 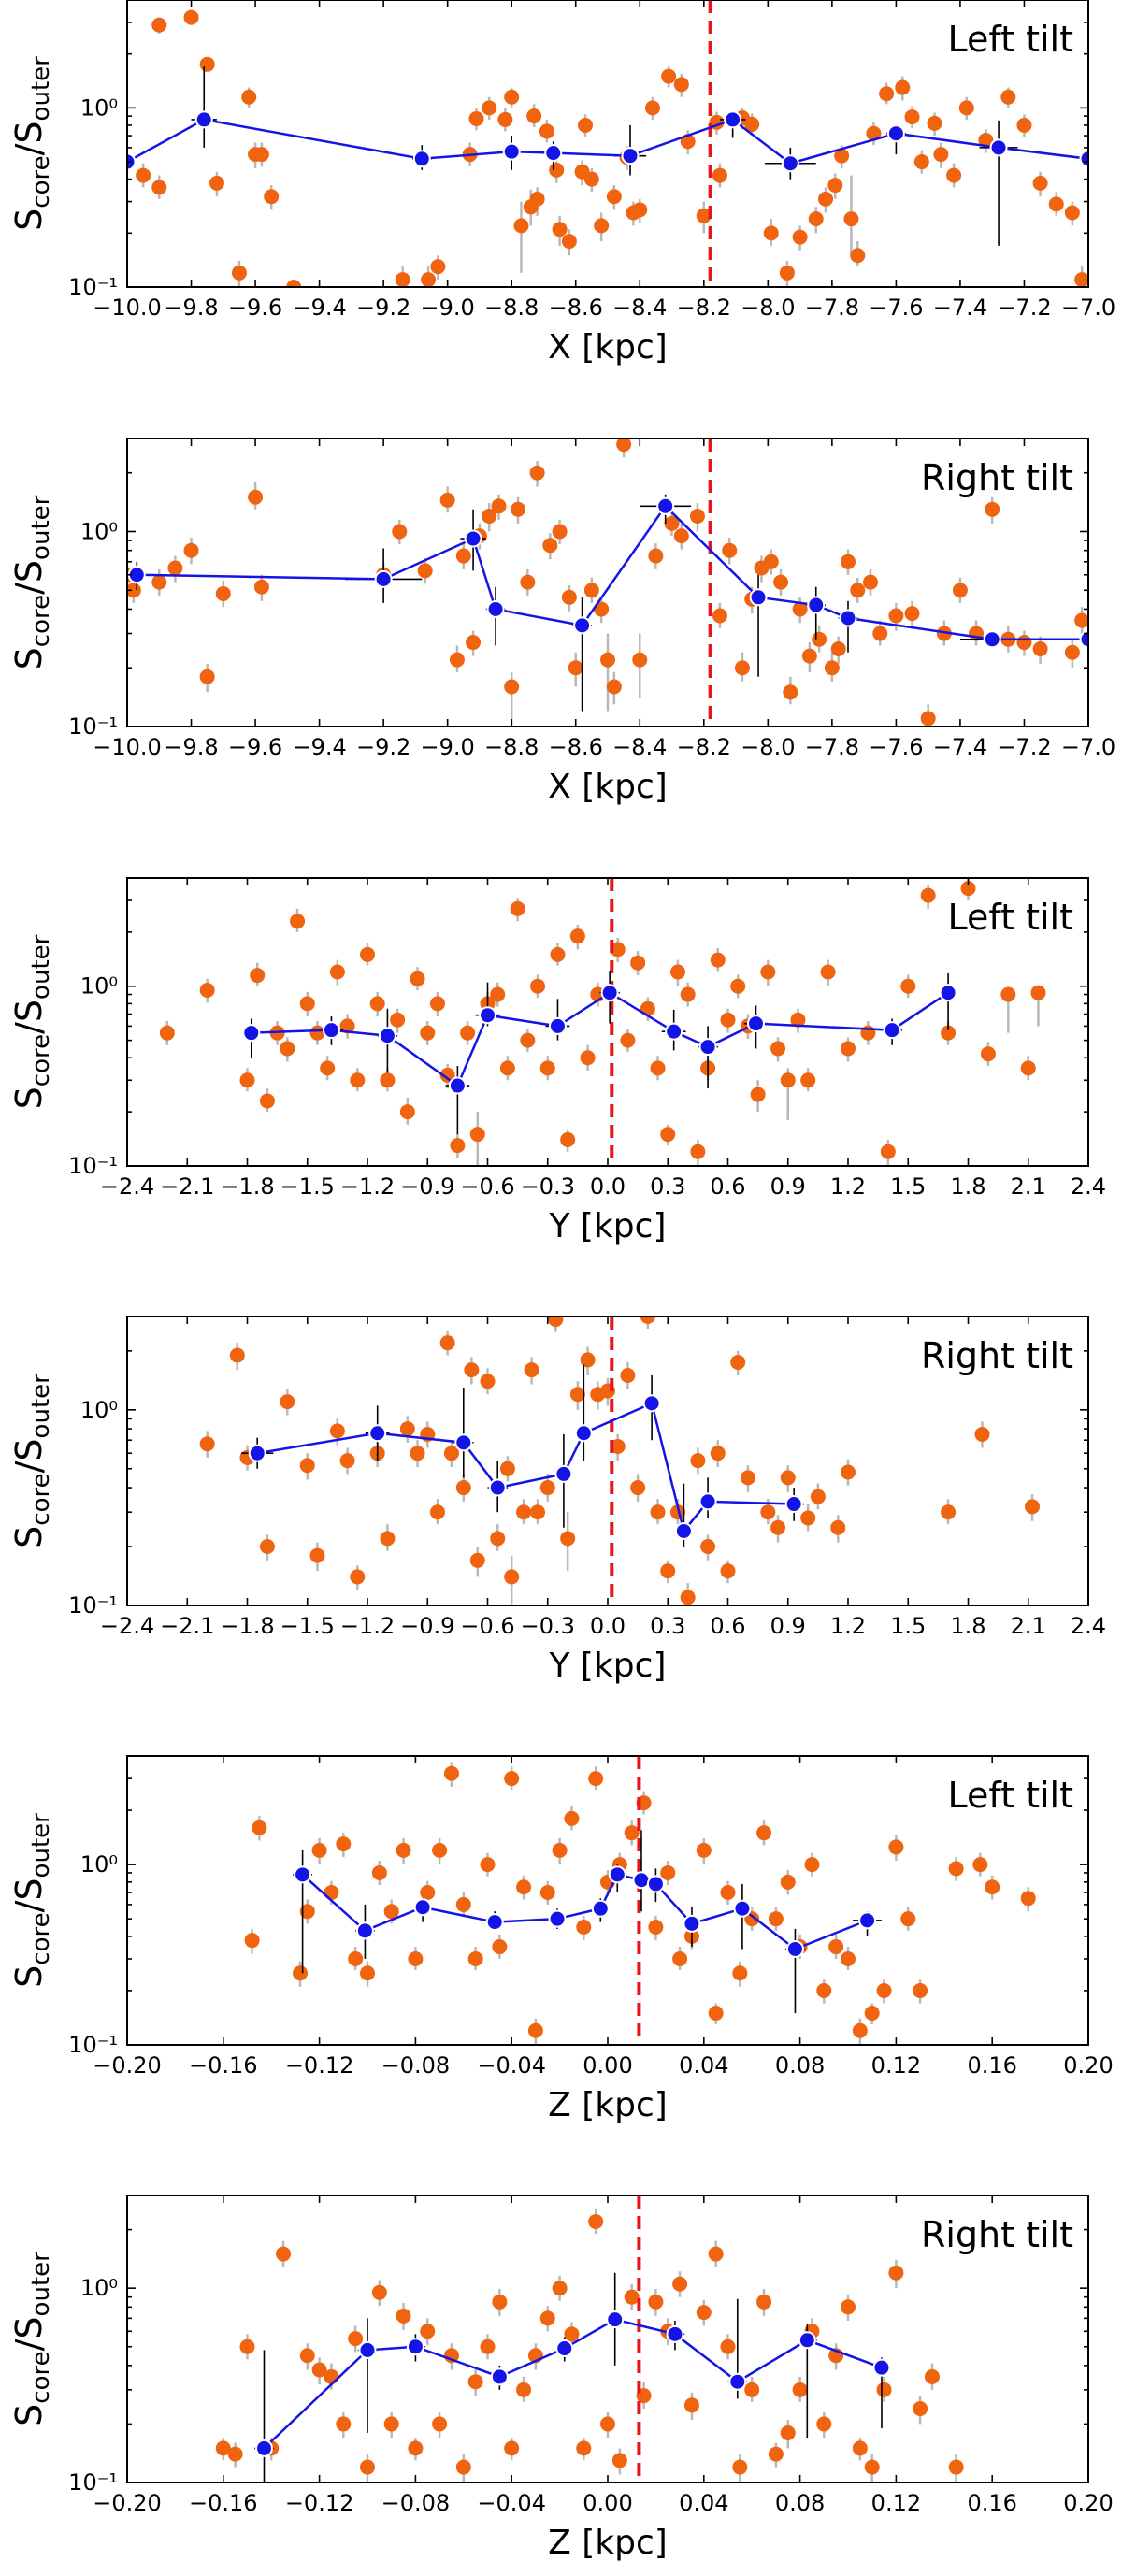 I want to click on x-tick-label: 0.9, so click(x=788, y=1186).